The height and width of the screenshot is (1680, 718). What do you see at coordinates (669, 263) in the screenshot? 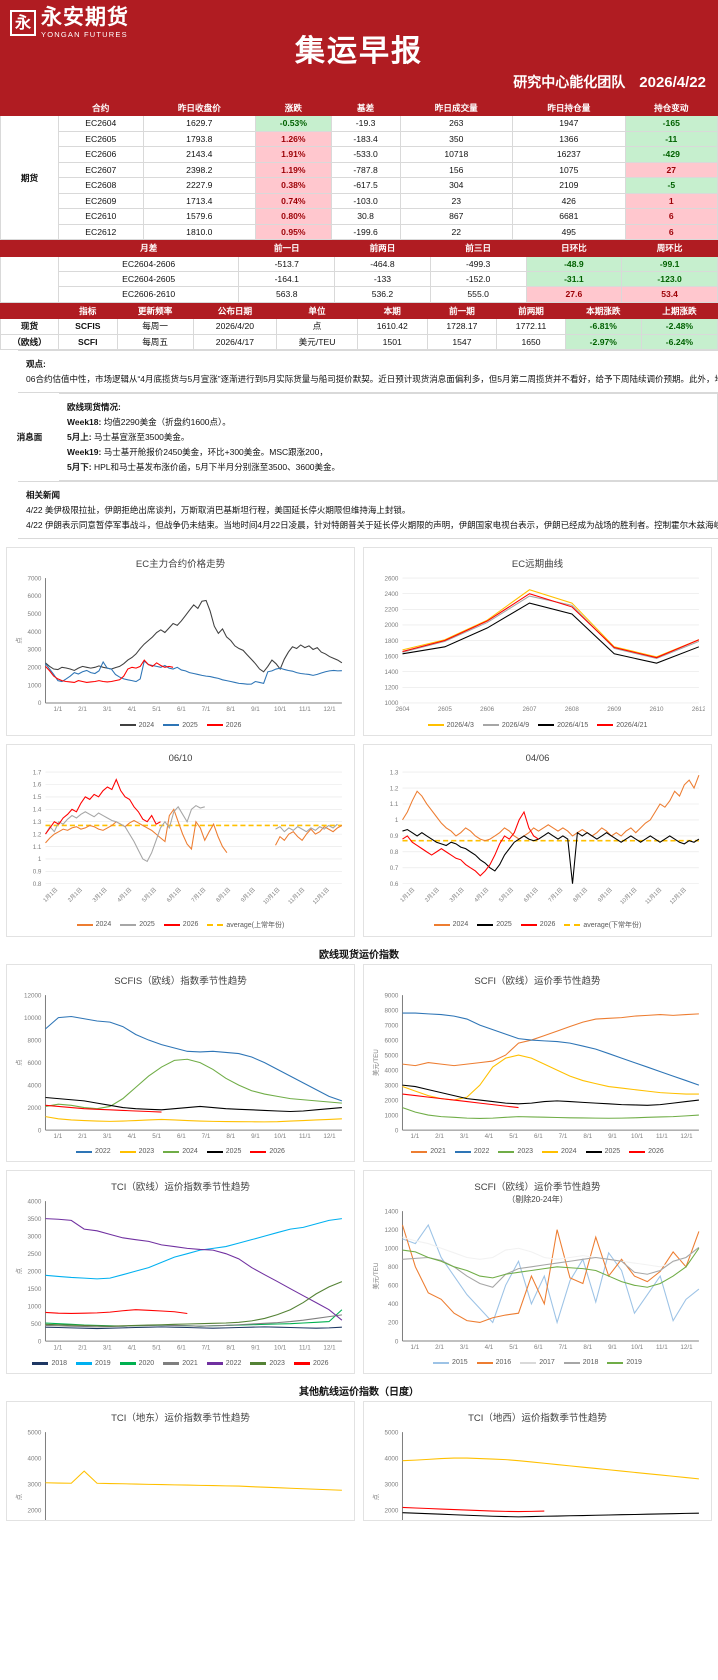
I see `cell-wow: -99.1` at bounding box center [669, 263].